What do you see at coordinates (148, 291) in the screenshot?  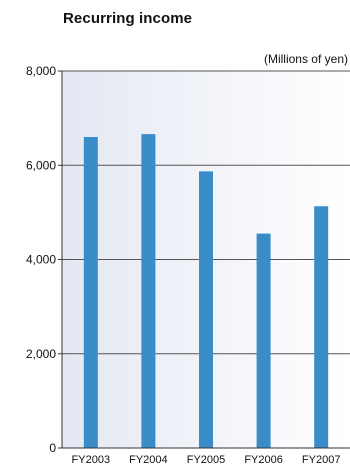 I see `bar-fy2004` at bounding box center [148, 291].